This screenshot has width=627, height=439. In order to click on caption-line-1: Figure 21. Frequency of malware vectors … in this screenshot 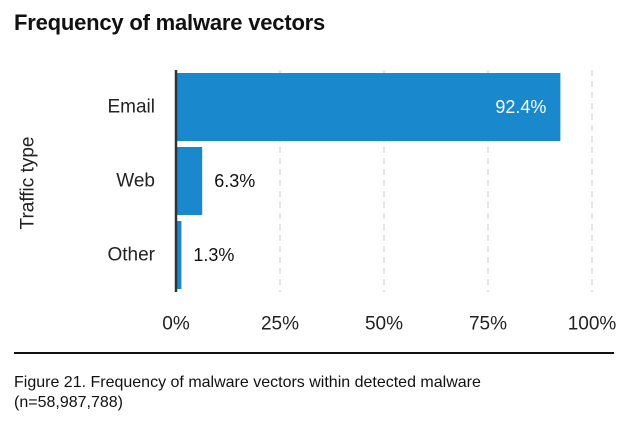, I will do `click(247, 382)`.